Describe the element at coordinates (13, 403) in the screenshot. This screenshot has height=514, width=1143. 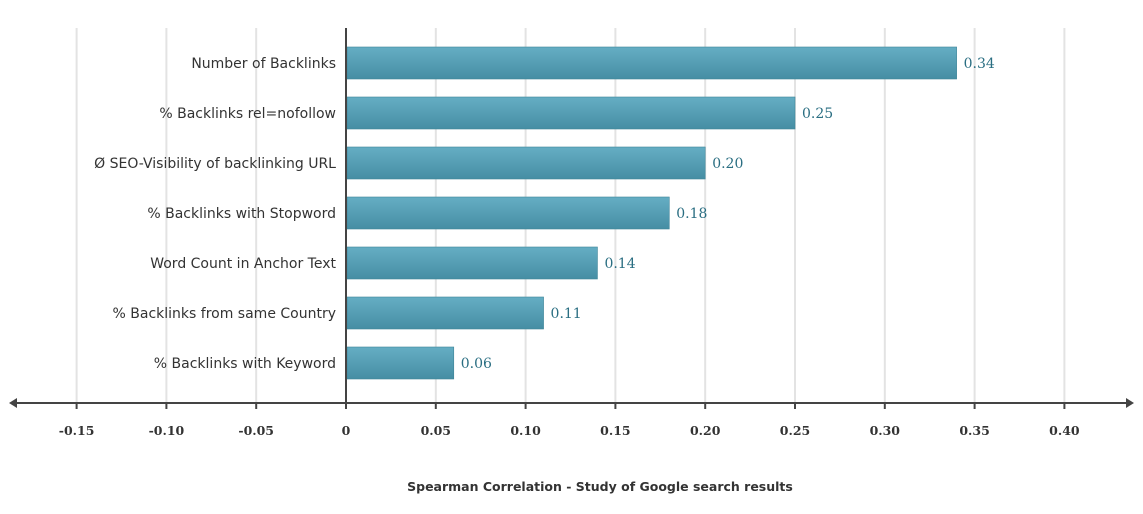
I see `x-axis-left-arrow` at that location.